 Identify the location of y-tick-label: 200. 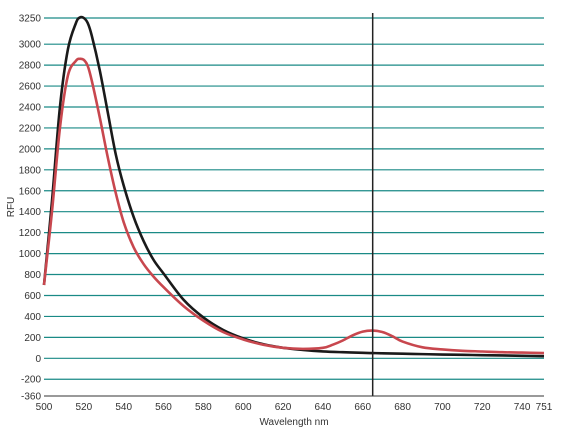
(32, 338).